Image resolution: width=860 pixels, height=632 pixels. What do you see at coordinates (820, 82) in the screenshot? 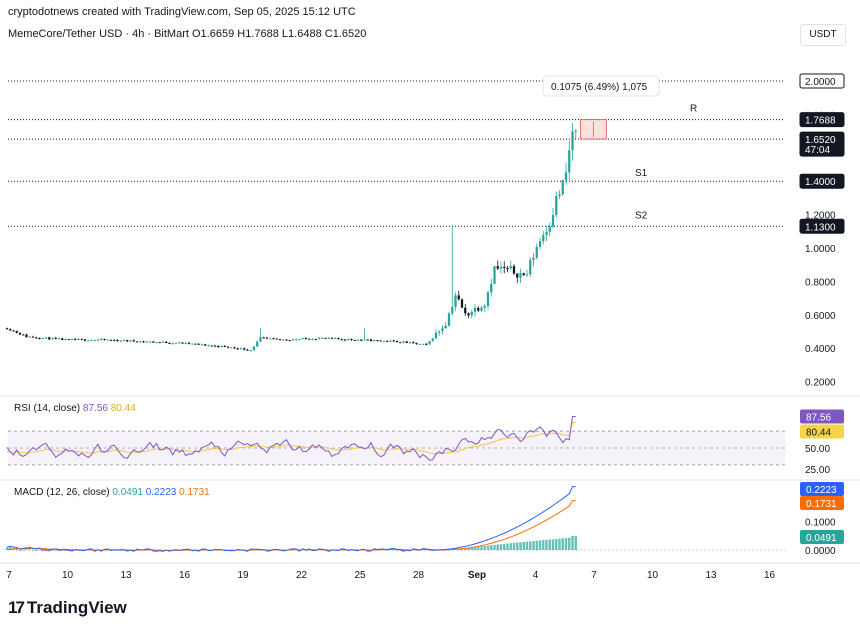
I see `price-tag-label: 2.0000` at bounding box center [820, 82].